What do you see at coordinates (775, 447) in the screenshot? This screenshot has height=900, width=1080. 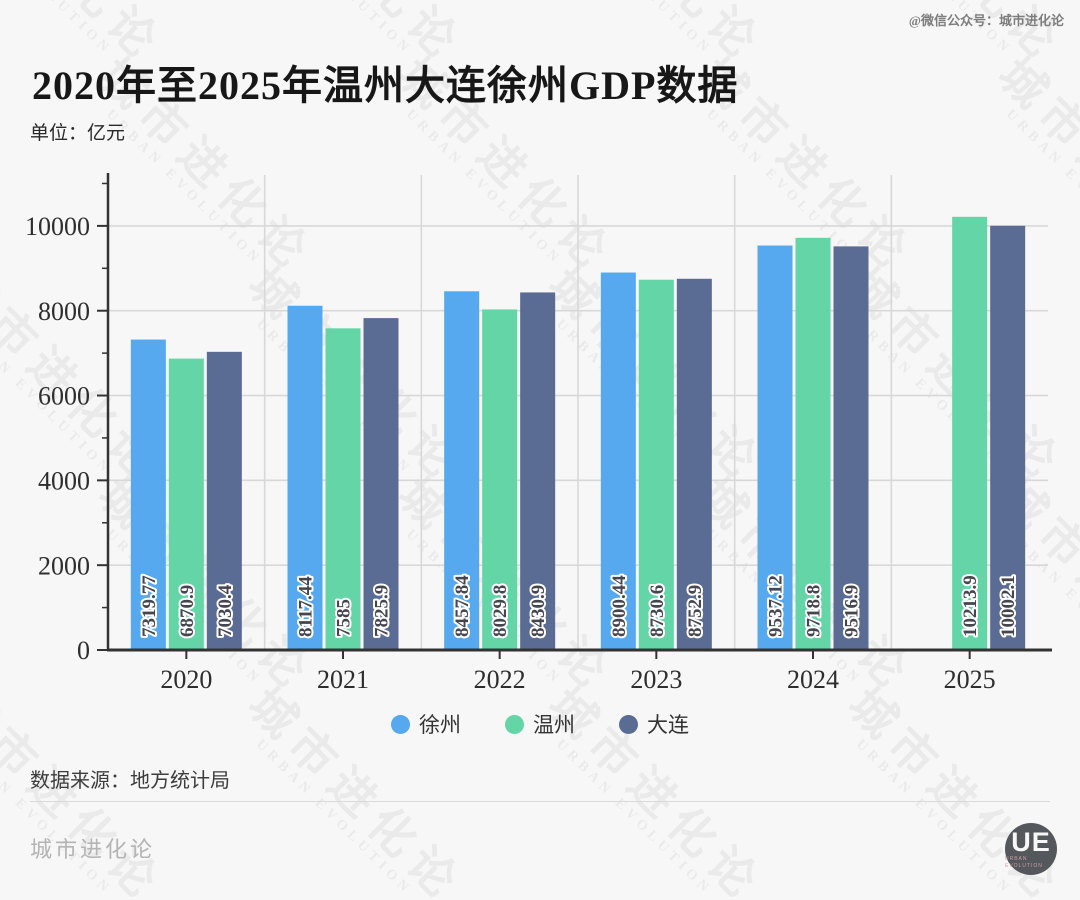 I see `bar-徐州-2024` at bounding box center [775, 447].